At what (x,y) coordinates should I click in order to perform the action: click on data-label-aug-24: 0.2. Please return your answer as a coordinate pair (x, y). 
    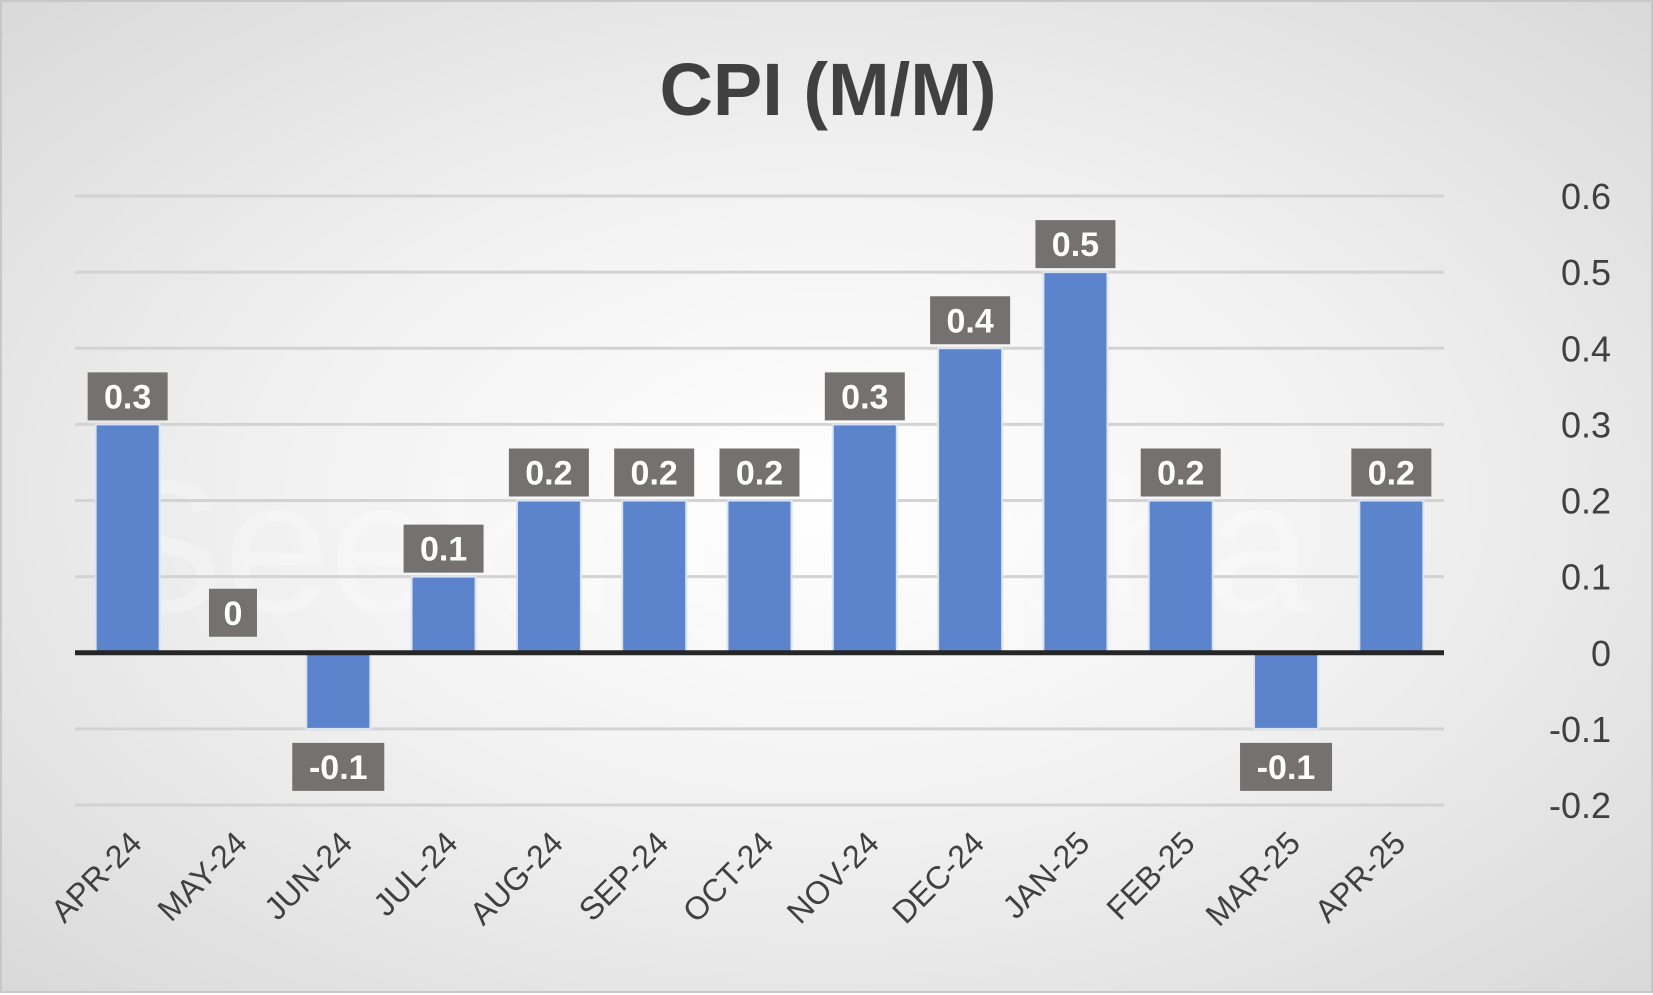
    Looking at the image, I should click on (548, 472).